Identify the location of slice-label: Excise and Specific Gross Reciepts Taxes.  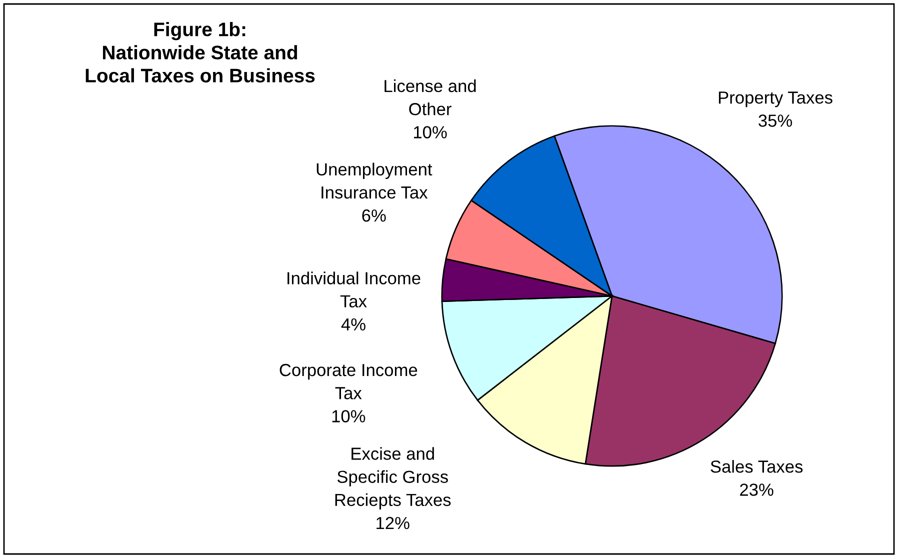
(393, 478).